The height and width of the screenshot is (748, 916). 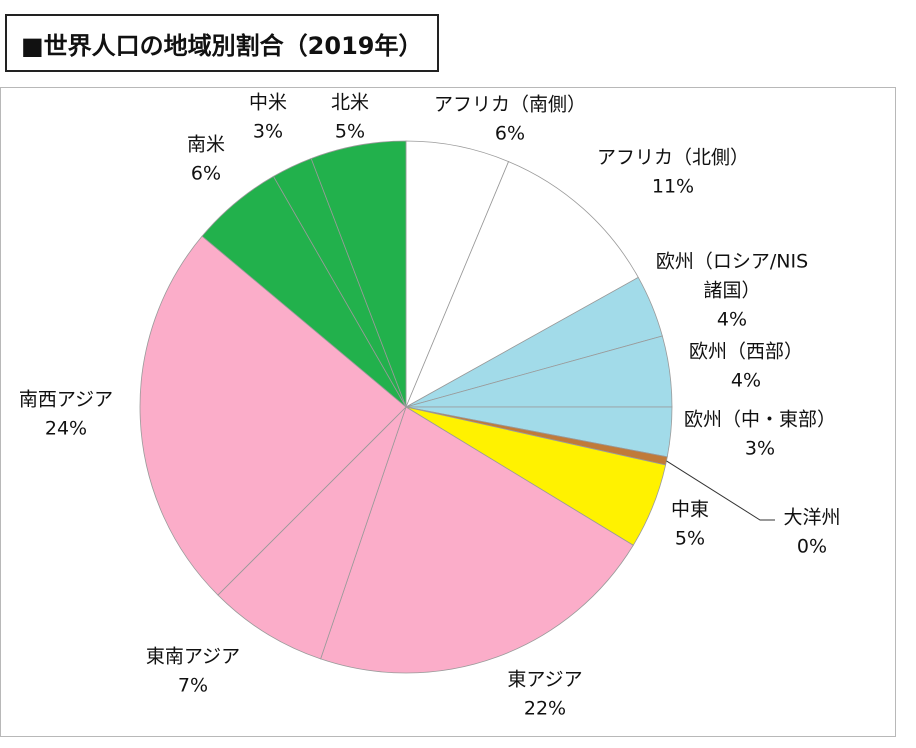 I want to click on slice-name-label: 欧州（ロシア/NIS, so click(x=732, y=262).